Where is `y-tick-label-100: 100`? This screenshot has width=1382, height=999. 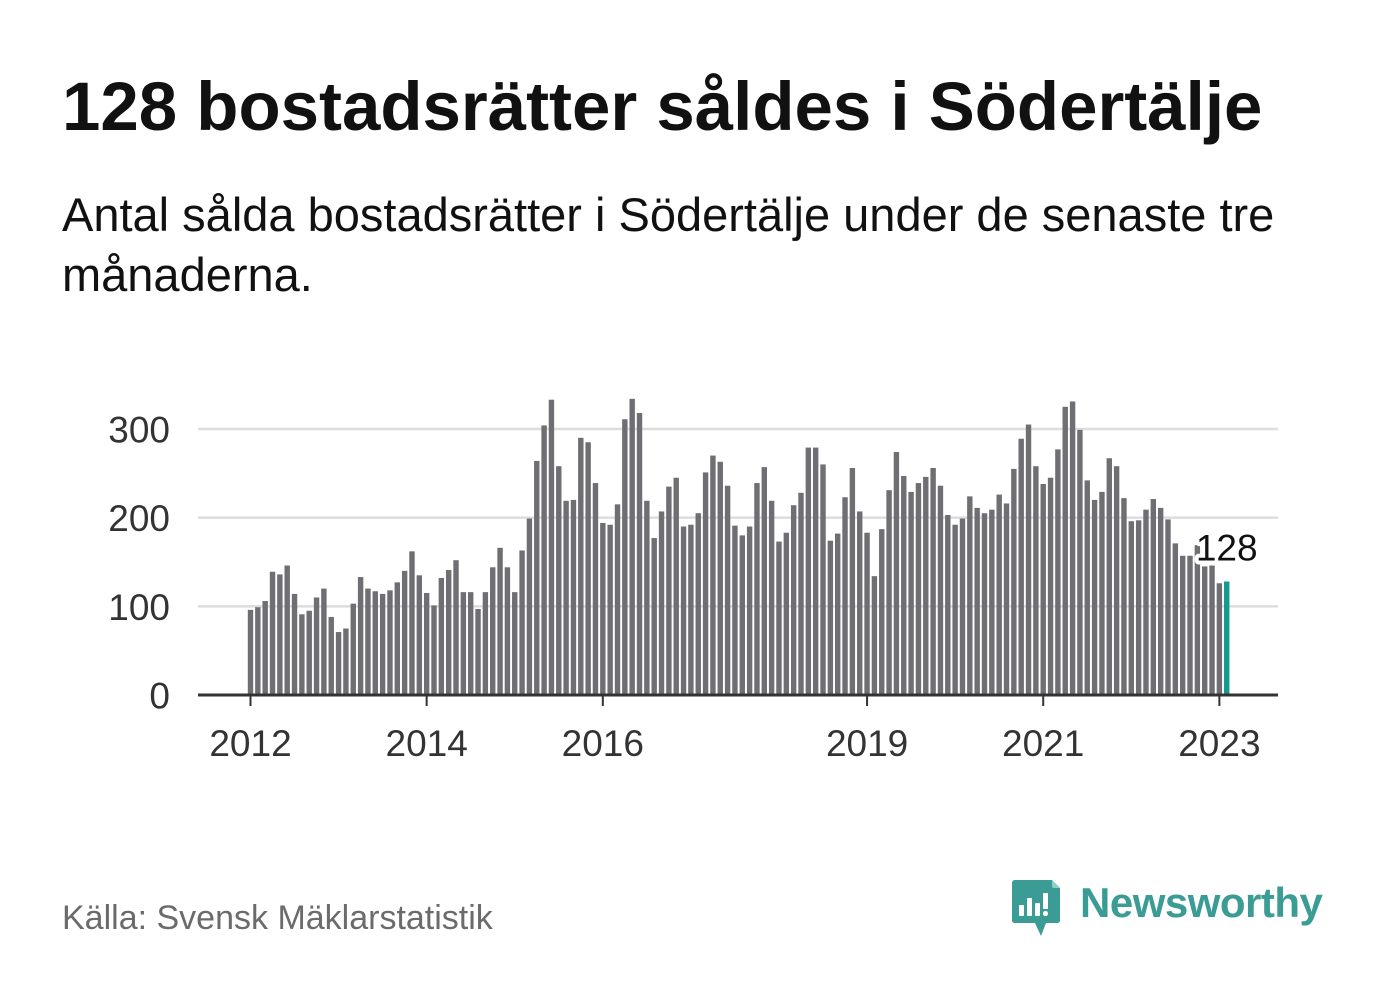
y-tick-label-100: 100 is located at coordinates (139, 607).